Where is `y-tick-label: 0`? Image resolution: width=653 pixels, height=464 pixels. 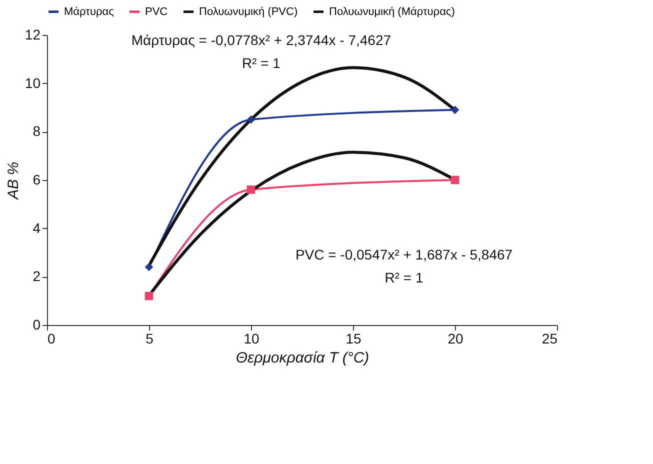
y-tick-label: 0 is located at coordinates (36, 324).